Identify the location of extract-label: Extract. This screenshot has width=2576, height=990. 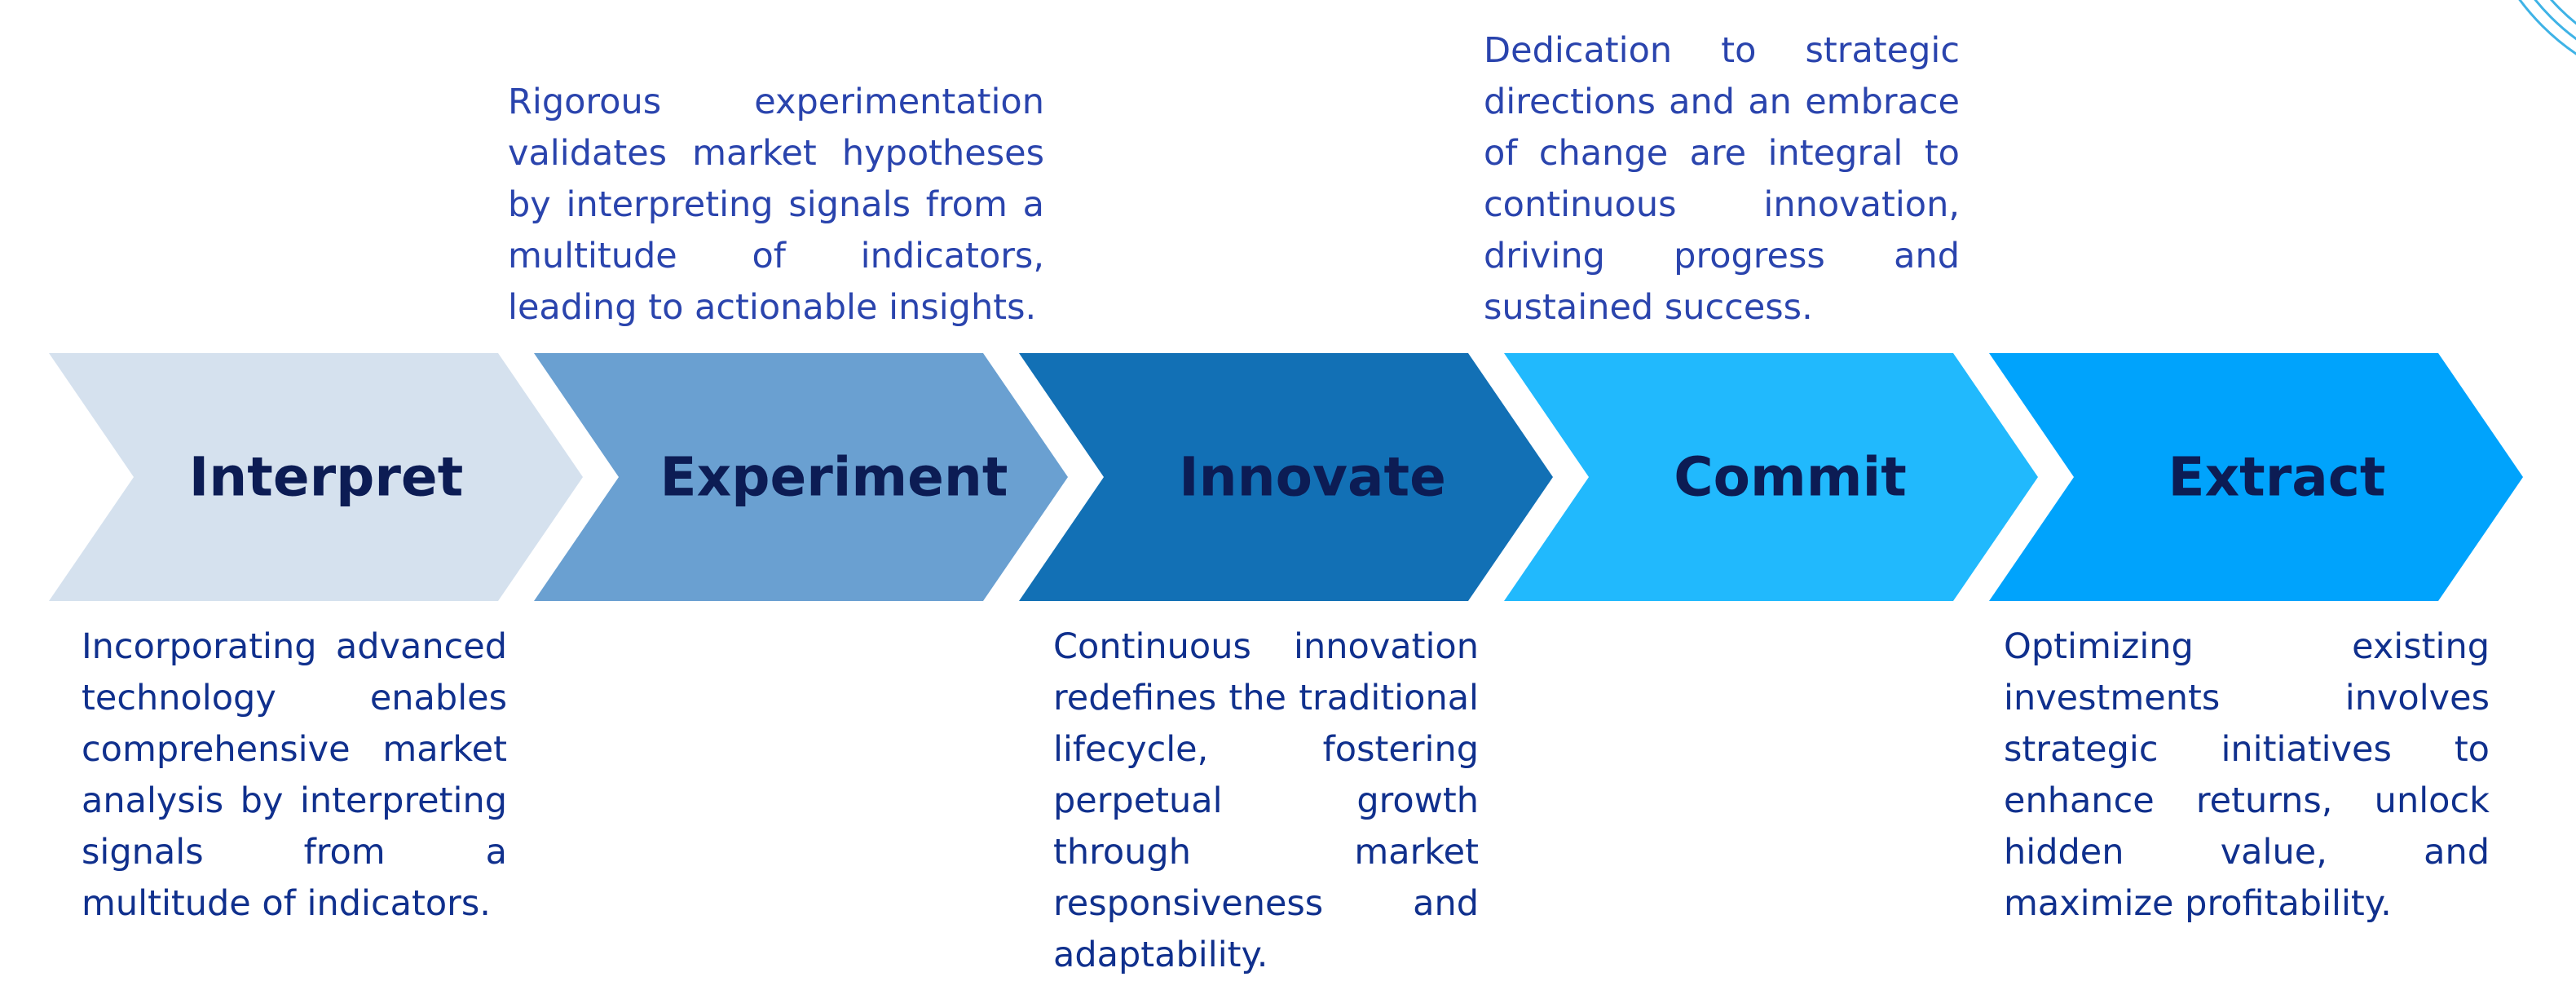
(2277, 477).